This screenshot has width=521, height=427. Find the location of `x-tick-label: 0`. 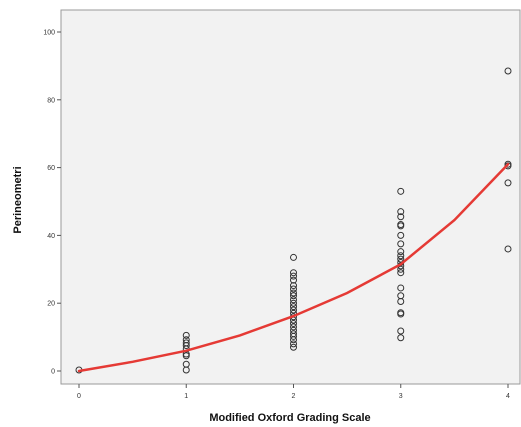

x-tick-label: 0 is located at coordinates (79, 396).